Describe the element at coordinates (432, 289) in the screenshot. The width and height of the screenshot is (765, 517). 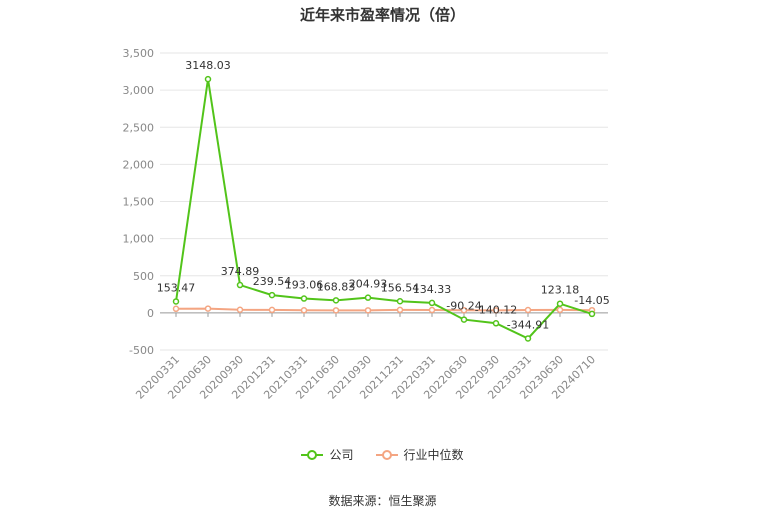
I see `company-data-label: 134.33` at that location.